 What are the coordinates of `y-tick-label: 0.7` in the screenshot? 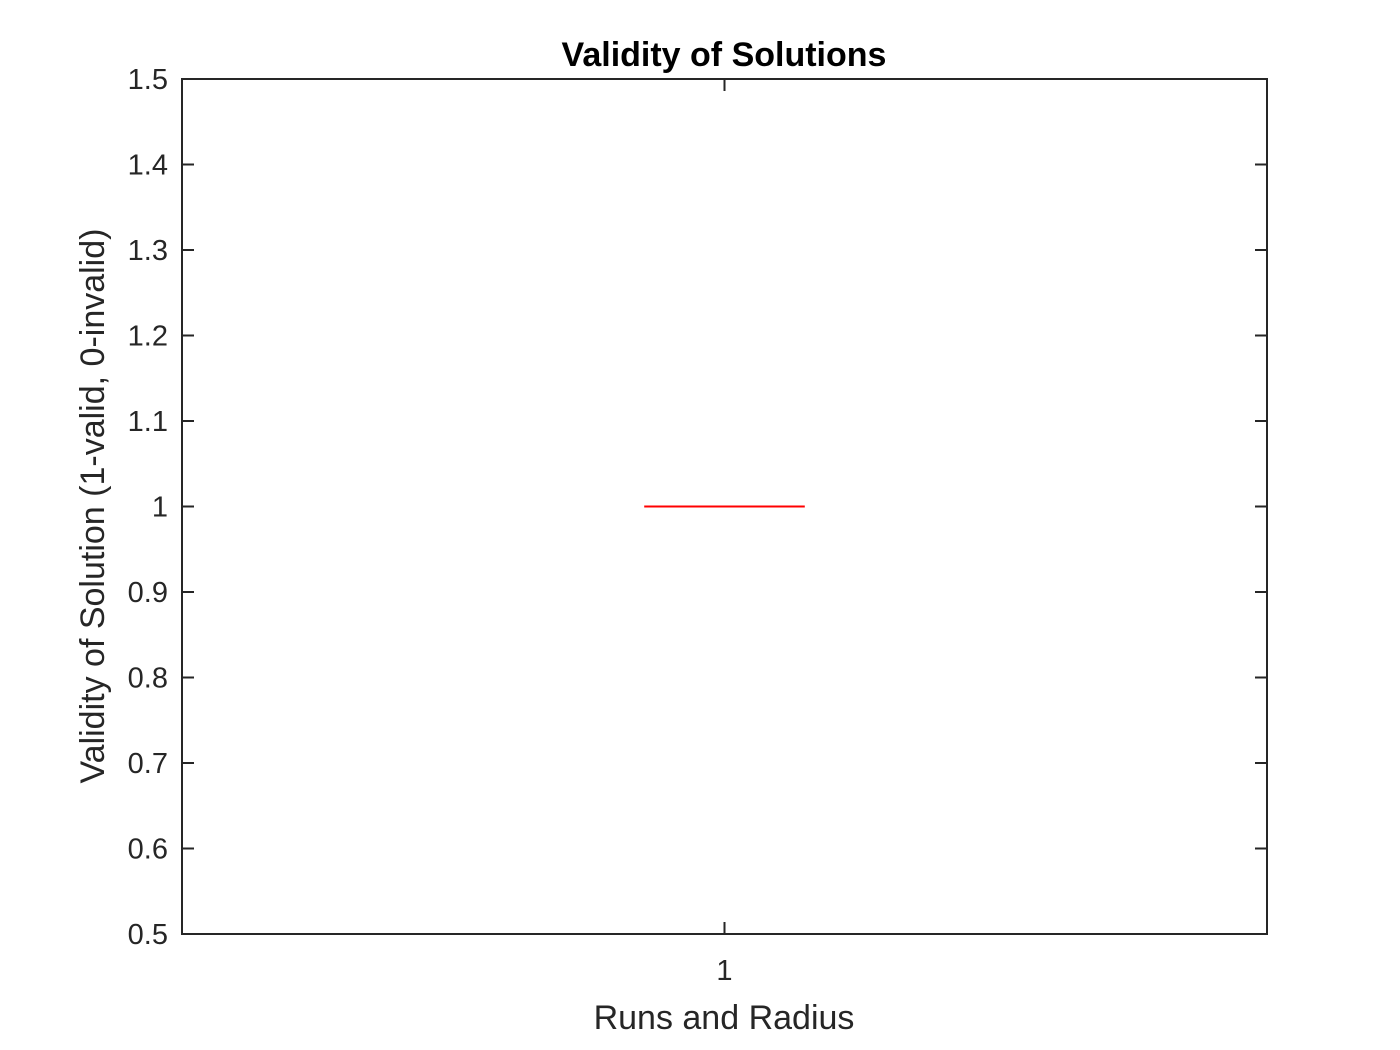 It's located at (148, 764).